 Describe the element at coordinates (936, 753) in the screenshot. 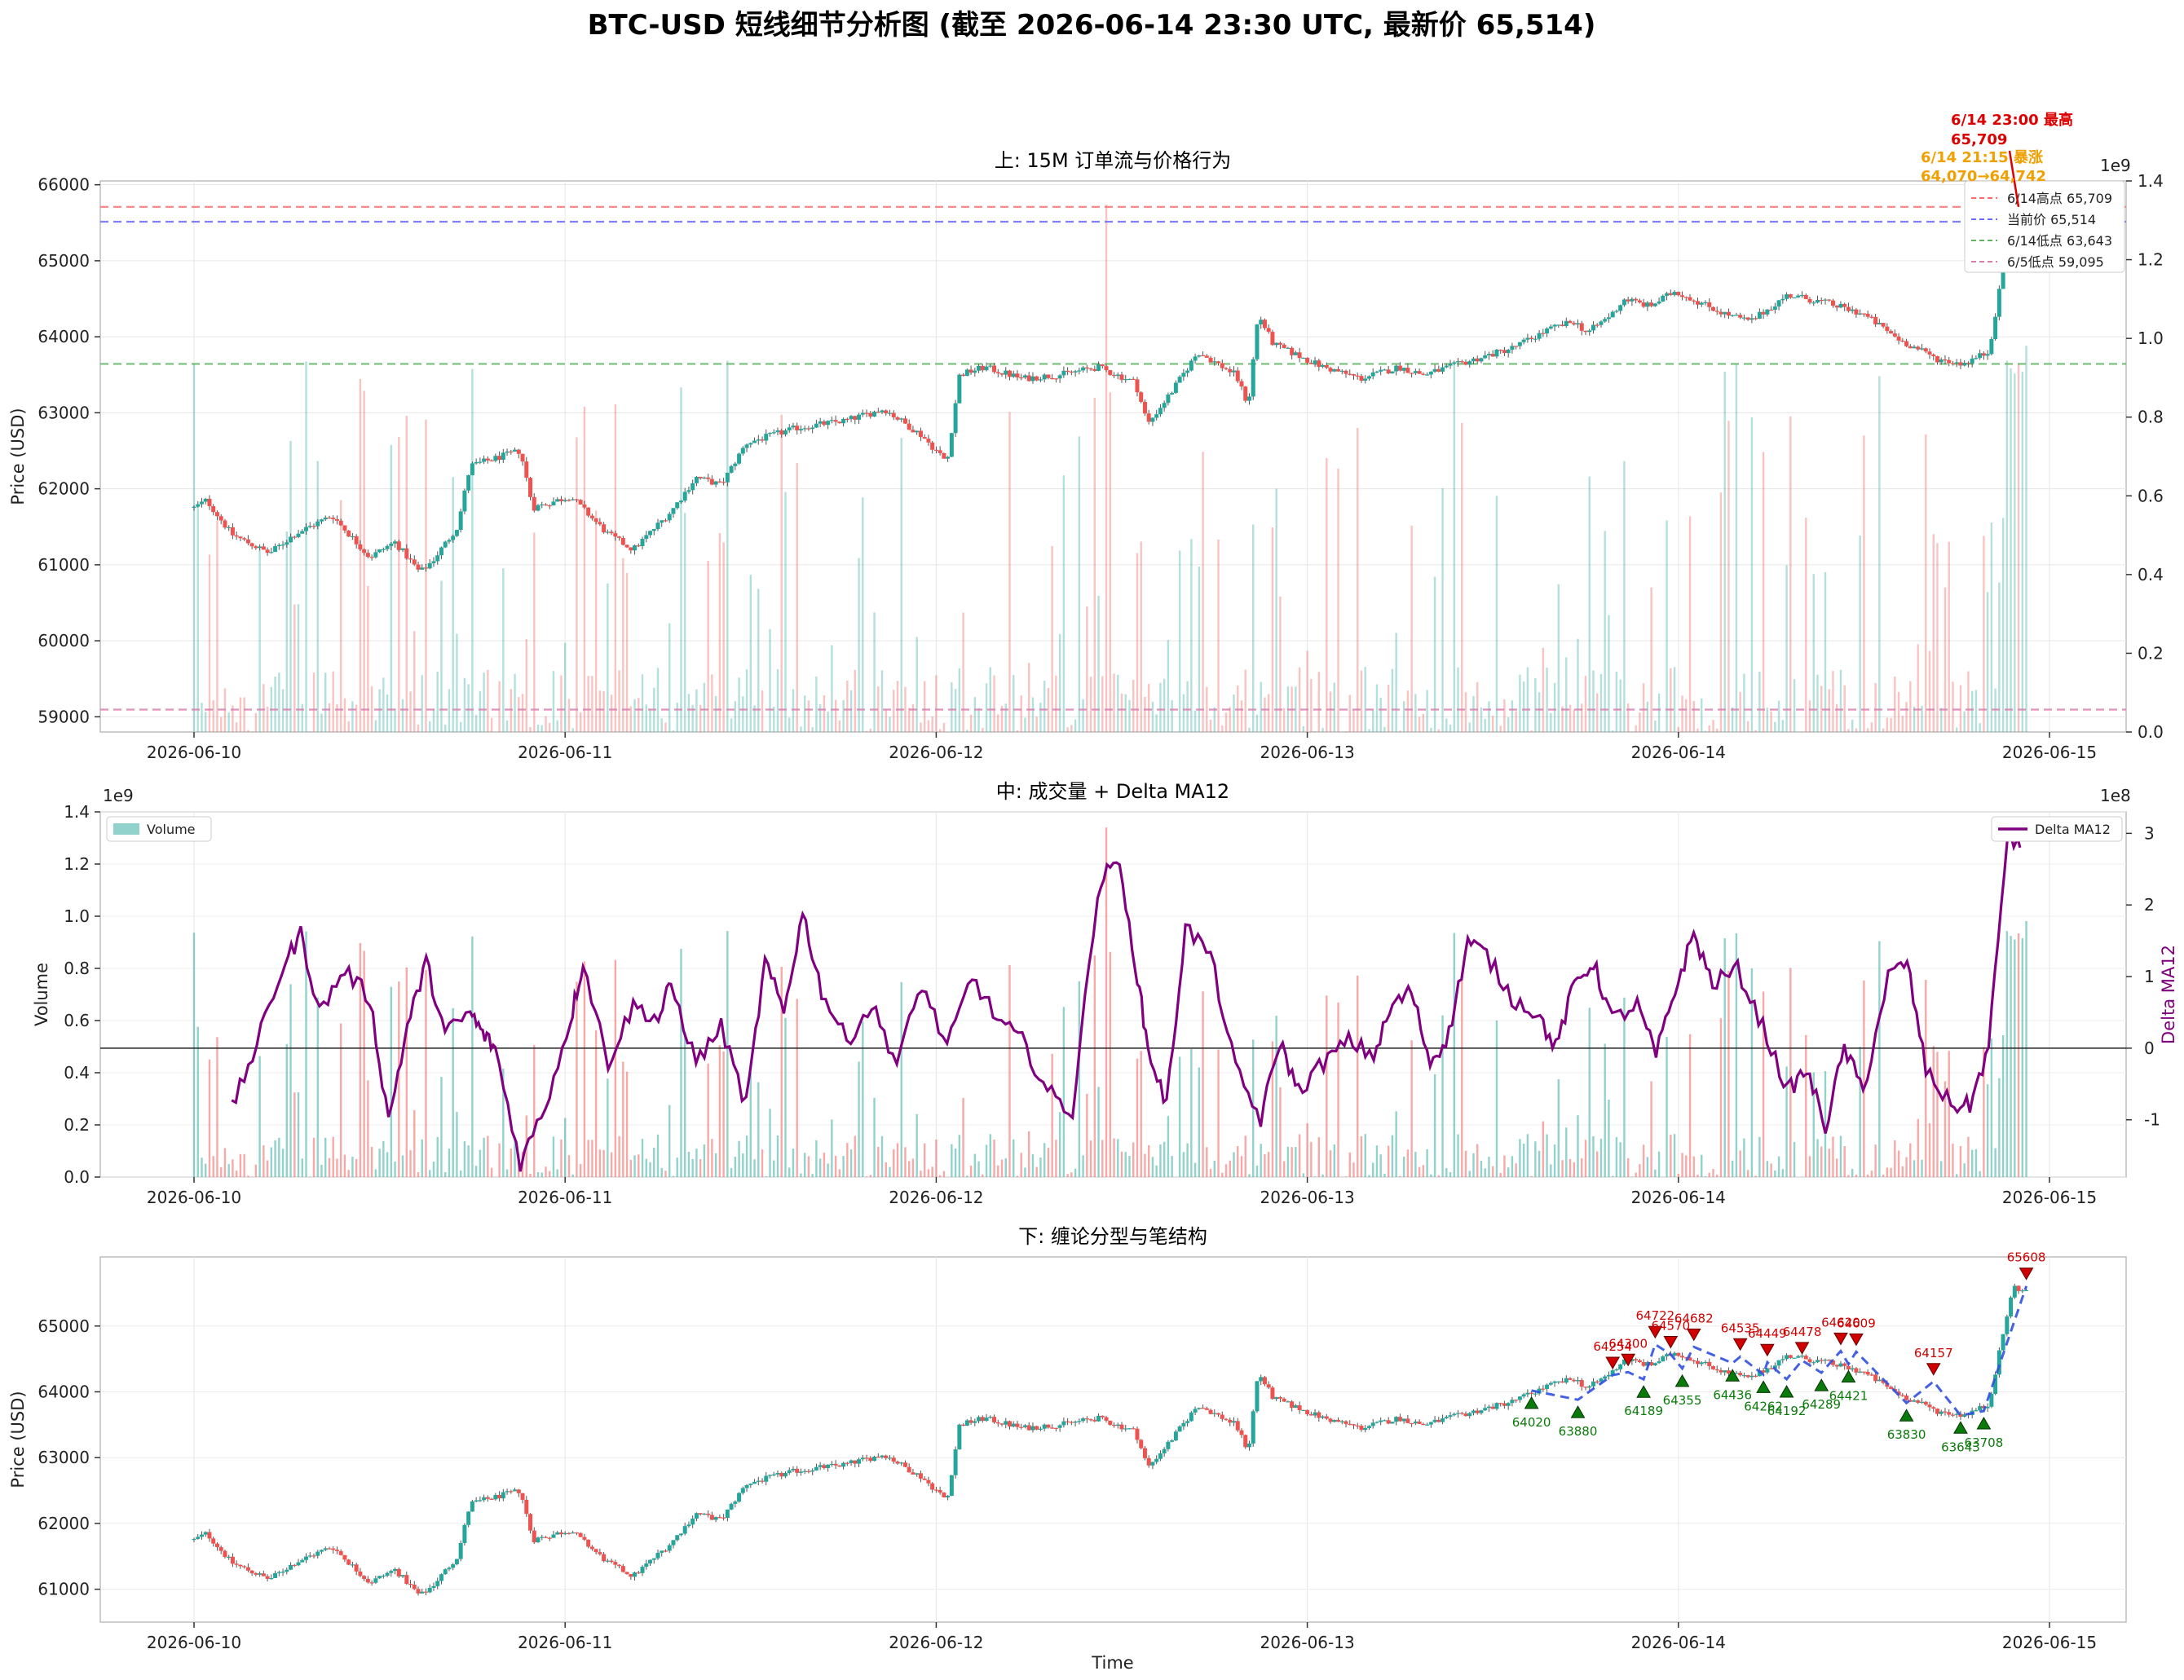

I see `top-xtick-label: 2026-06-12` at that location.